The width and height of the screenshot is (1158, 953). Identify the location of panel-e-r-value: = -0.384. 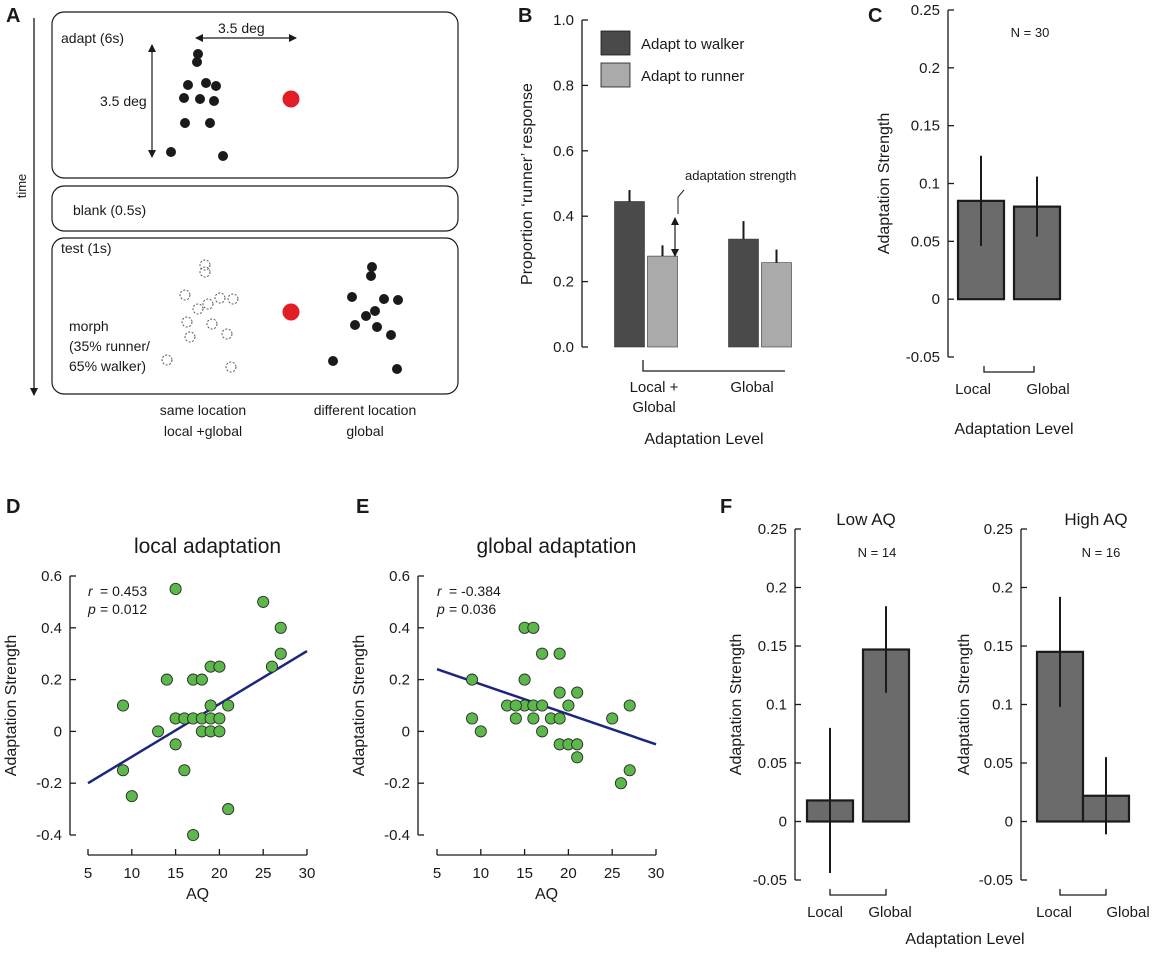
(475, 591).